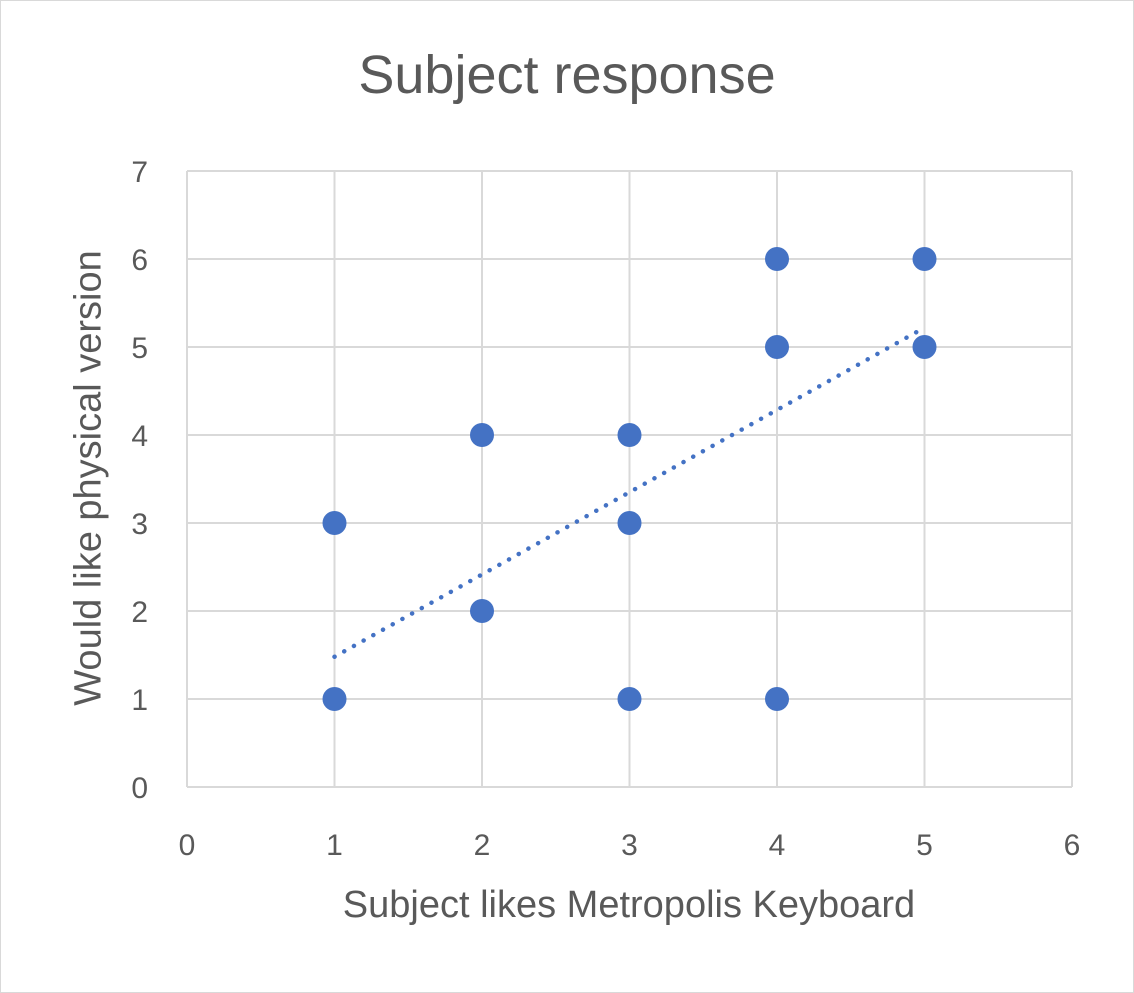 Image resolution: width=1134 pixels, height=993 pixels. What do you see at coordinates (139, 700) in the screenshot?
I see `y-tick-label: 1` at bounding box center [139, 700].